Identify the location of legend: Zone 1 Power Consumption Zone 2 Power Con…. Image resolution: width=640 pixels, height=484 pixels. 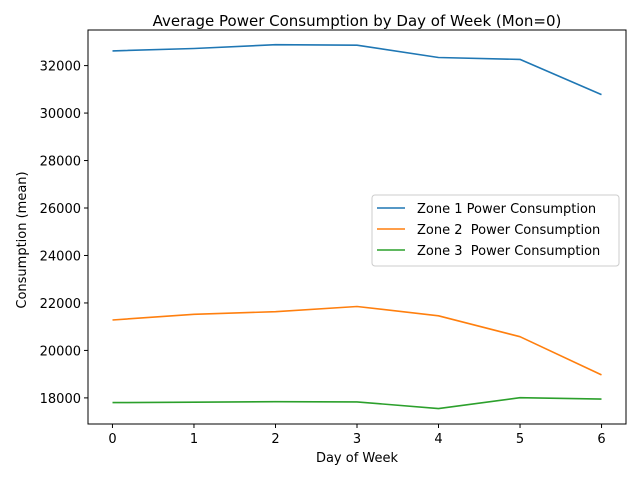
(495, 230).